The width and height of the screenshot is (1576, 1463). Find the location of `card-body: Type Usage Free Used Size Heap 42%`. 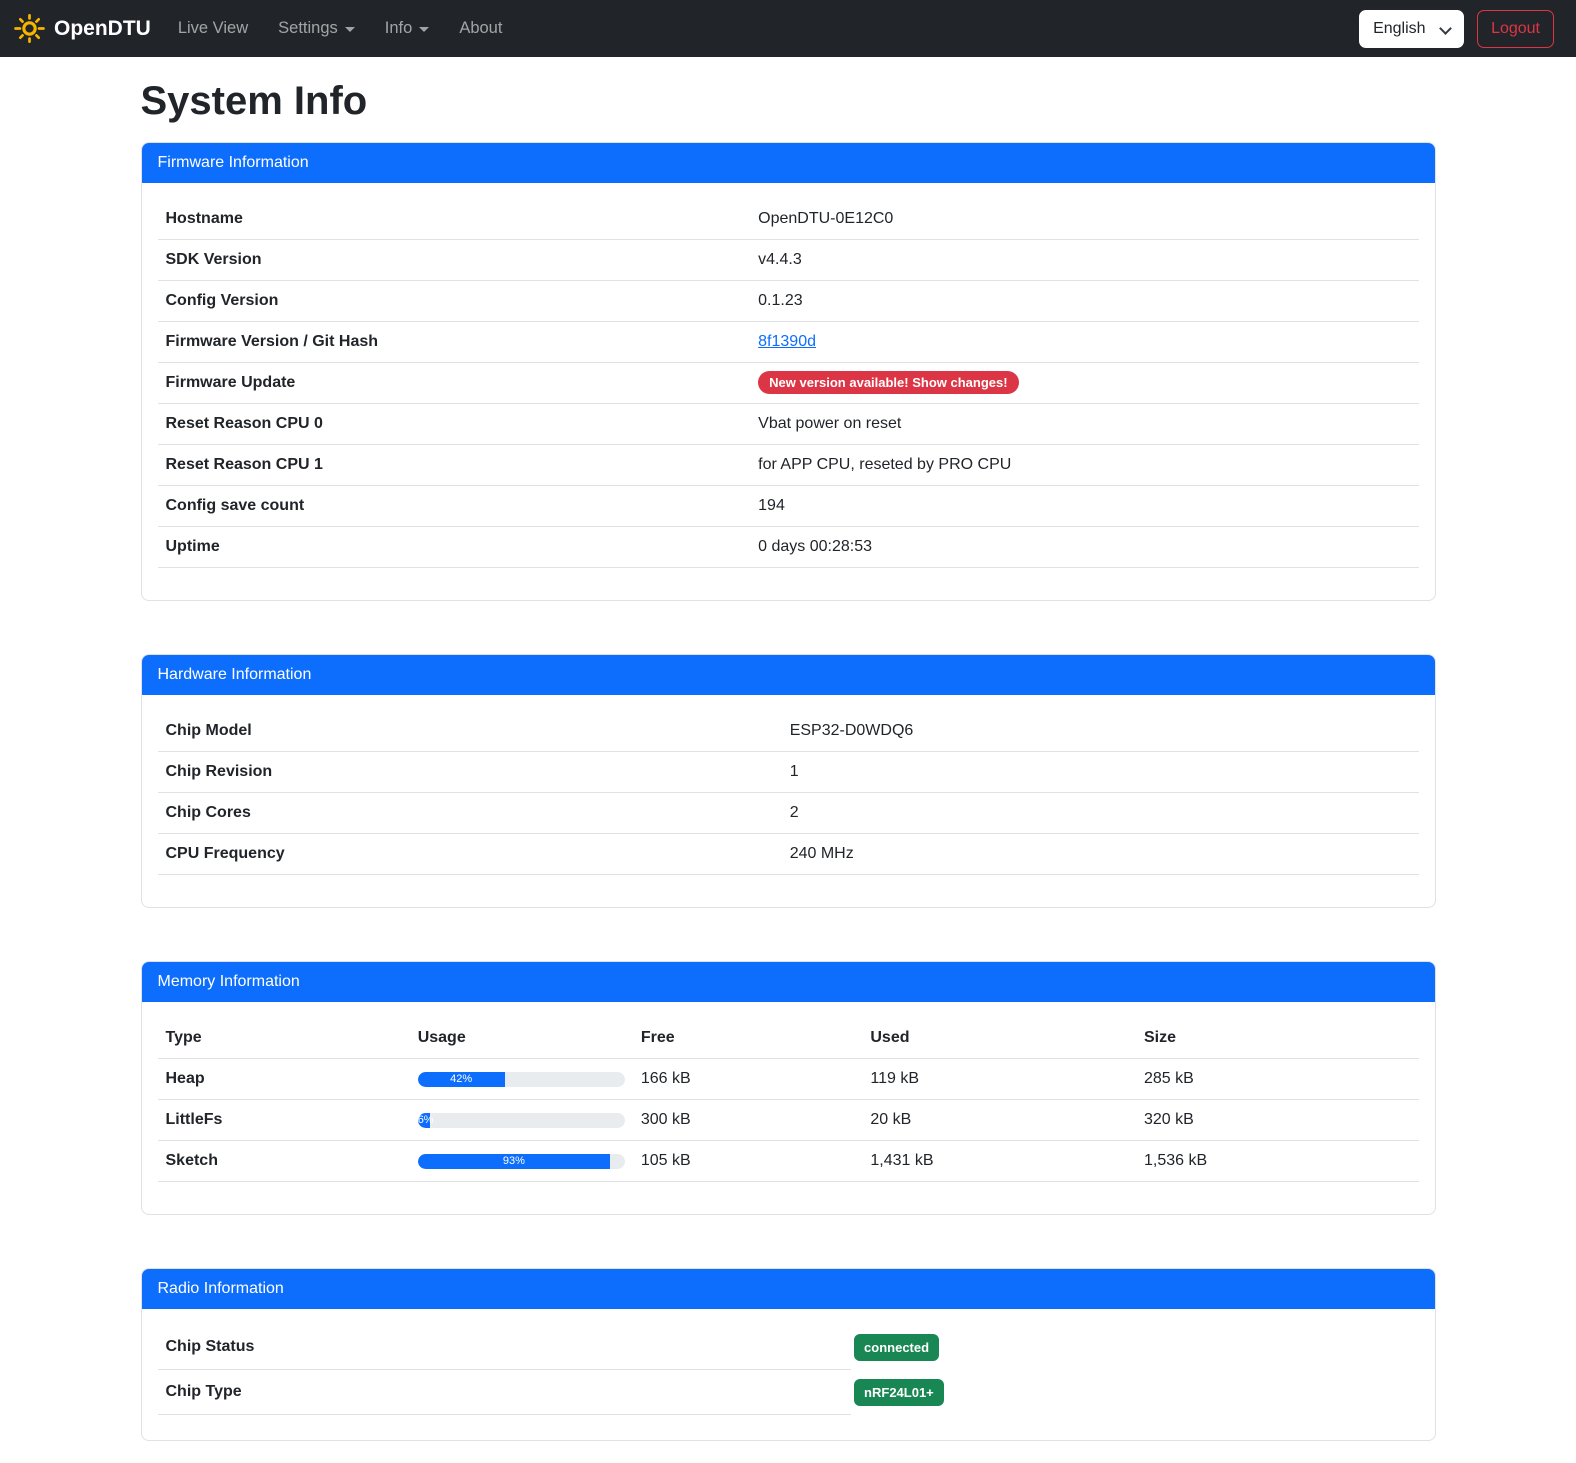

card-body: Type Usage Free Used Size Heap 42% is located at coordinates (788, 1108).